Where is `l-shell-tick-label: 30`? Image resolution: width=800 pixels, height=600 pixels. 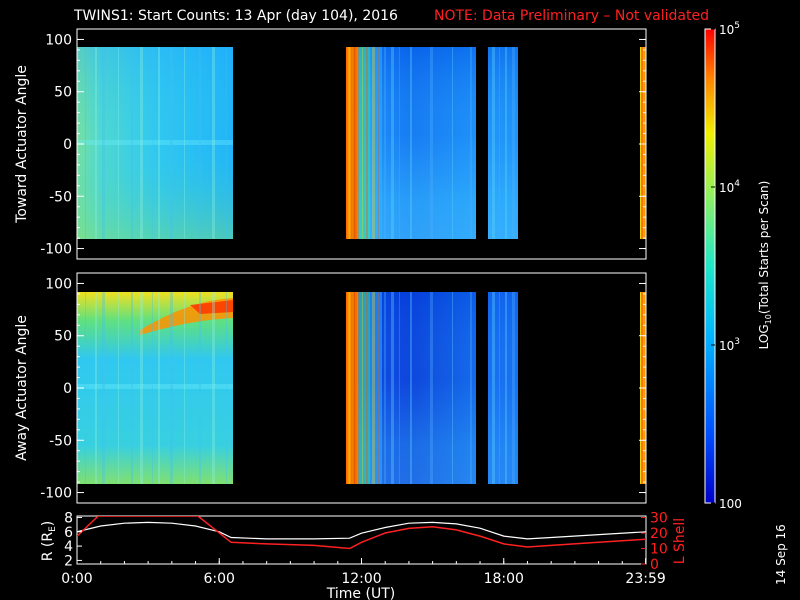 l-shell-tick-label: 30 is located at coordinates (659, 519).